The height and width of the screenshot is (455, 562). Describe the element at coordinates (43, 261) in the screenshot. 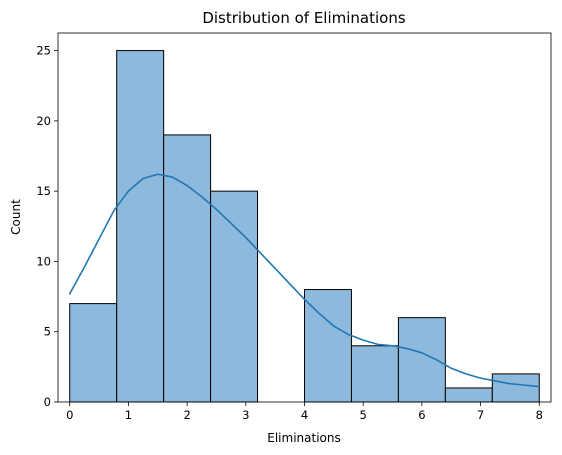

I see `y-tick-label: 10` at that location.